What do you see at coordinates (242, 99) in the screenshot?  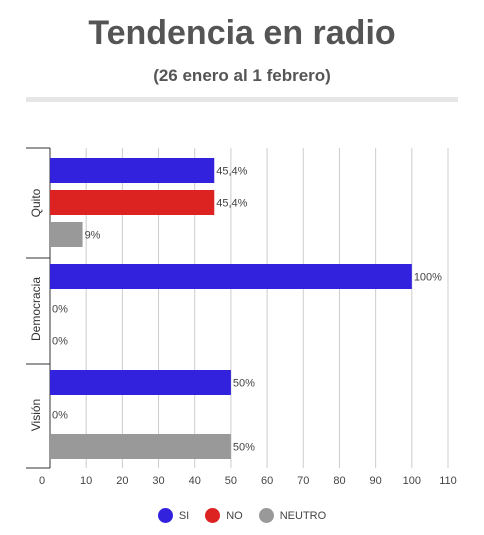 I see `title-divider` at bounding box center [242, 99].